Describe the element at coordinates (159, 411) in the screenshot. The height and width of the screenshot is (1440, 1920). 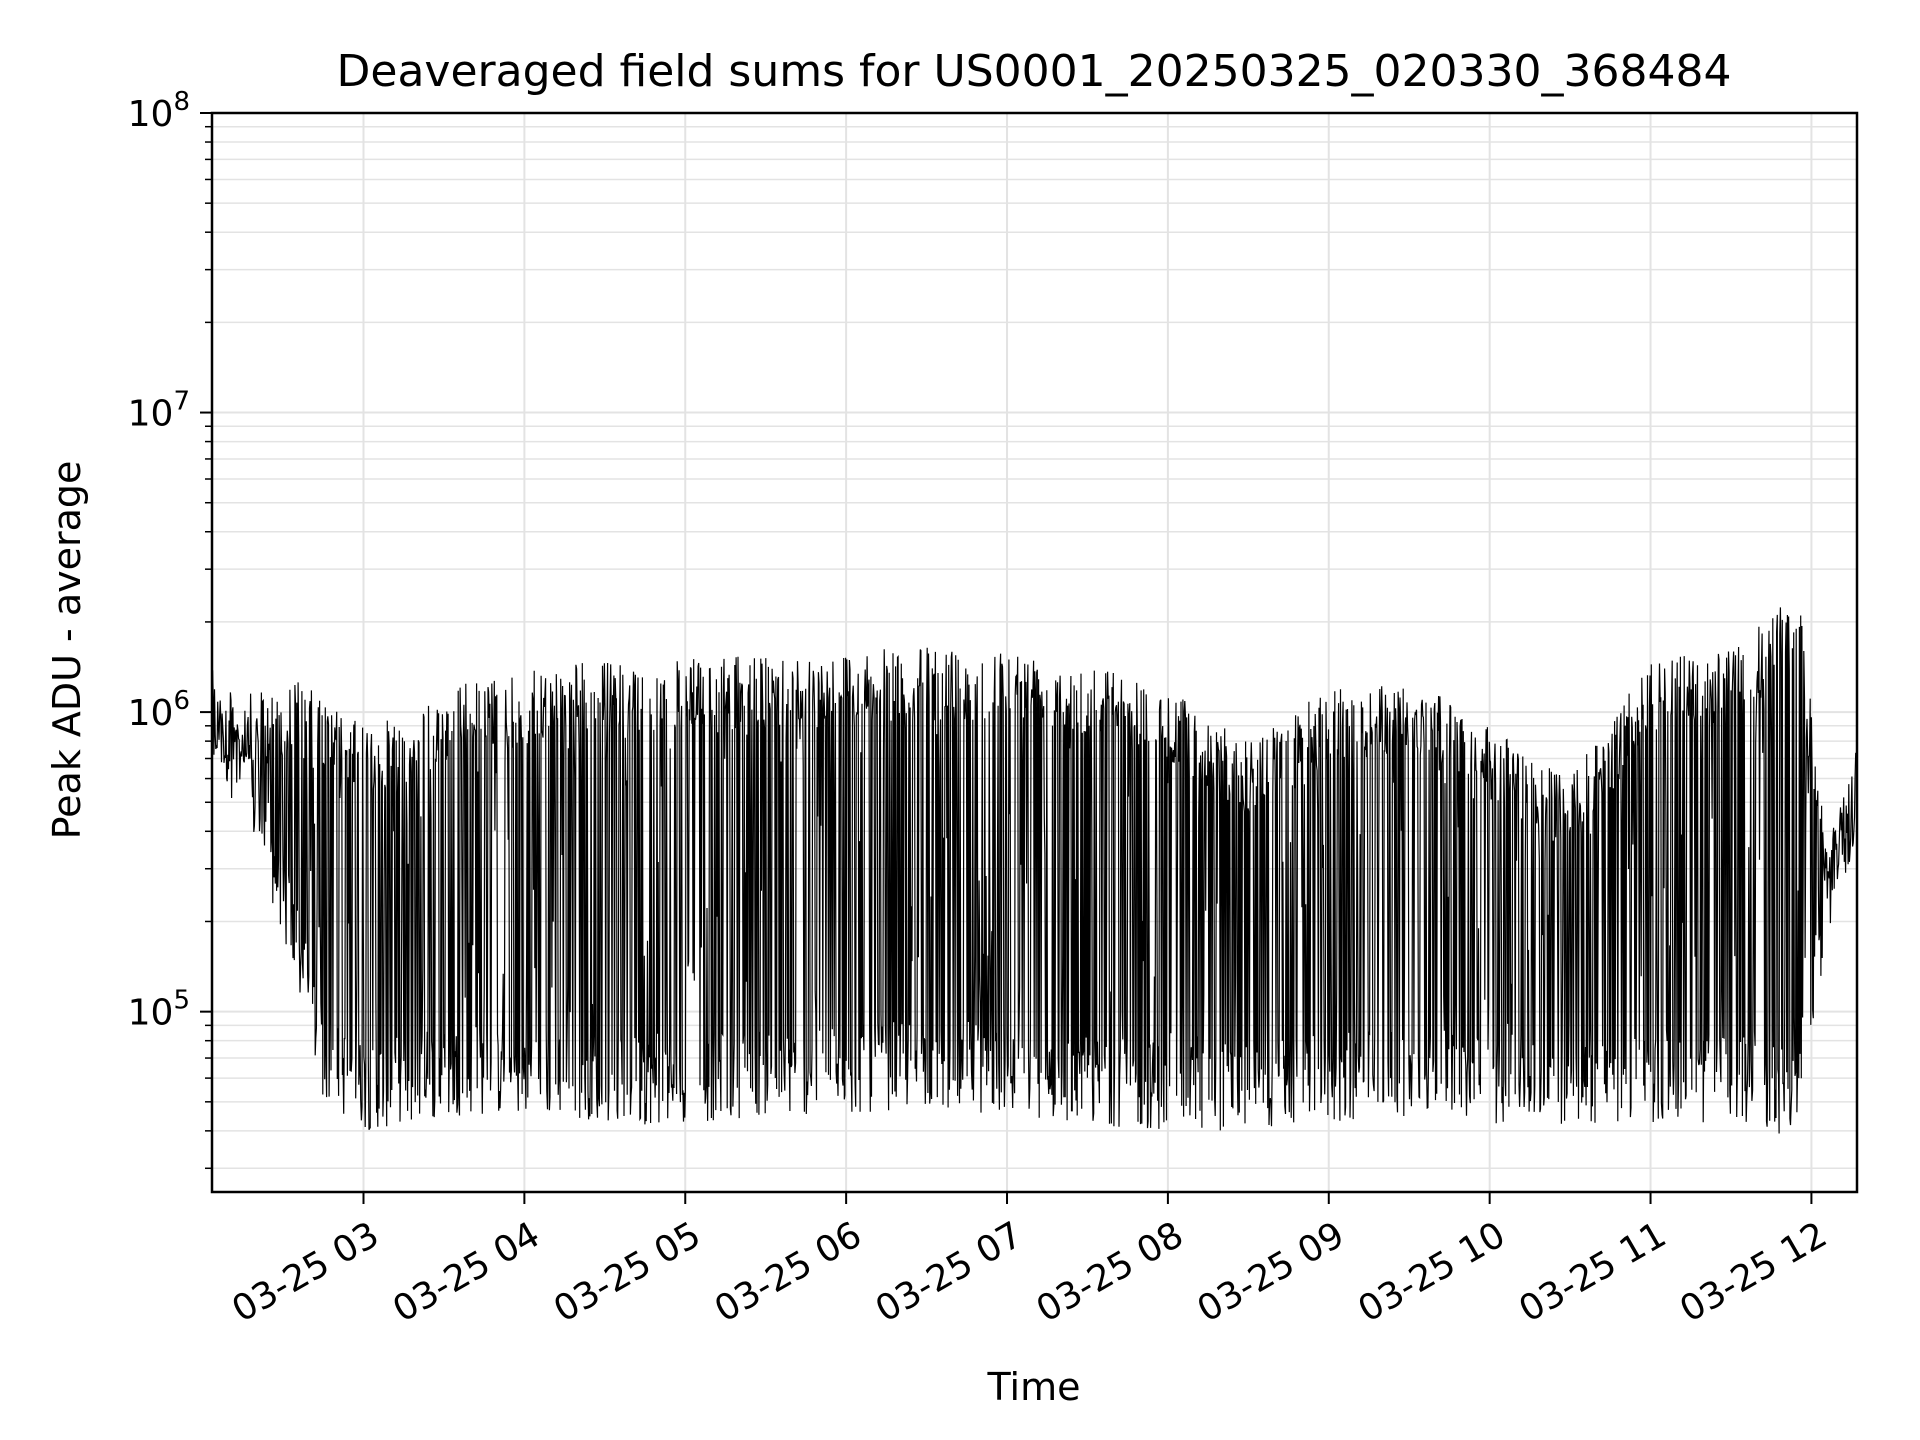
I see `y-tick-label: 10⁷` at that location.